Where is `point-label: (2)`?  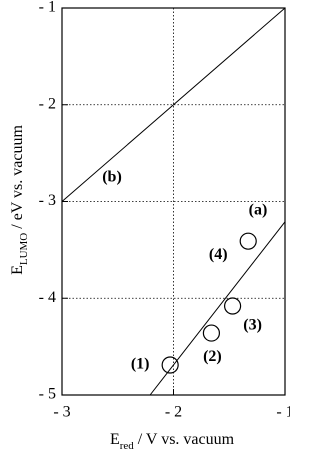 point-label: (2) is located at coordinates (212, 356).